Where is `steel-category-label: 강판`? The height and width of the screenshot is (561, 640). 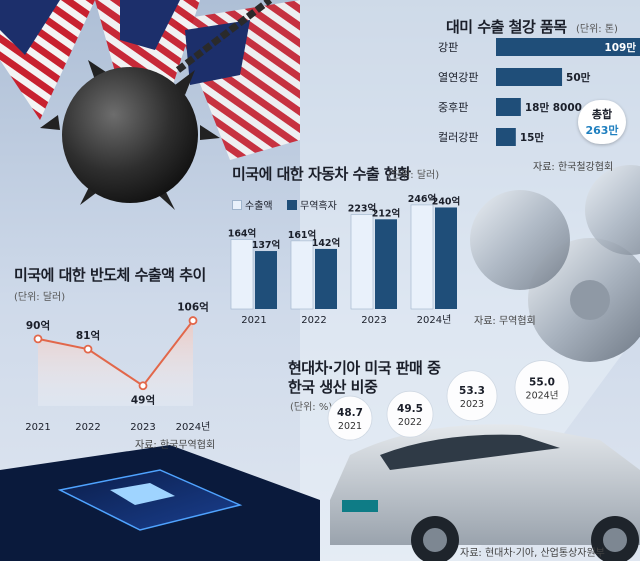 steel-category-label: 강판 is located at coordinates (448, 47).